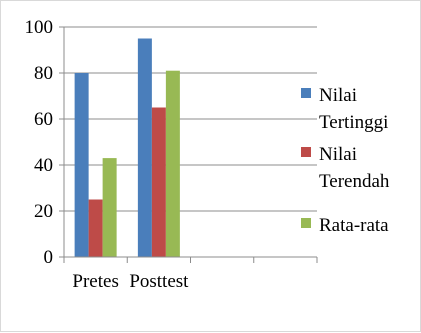  Describe the element at coordinates (109, 207) in the screenshot. I see `bar-rata-rata-Pretes` at that location.